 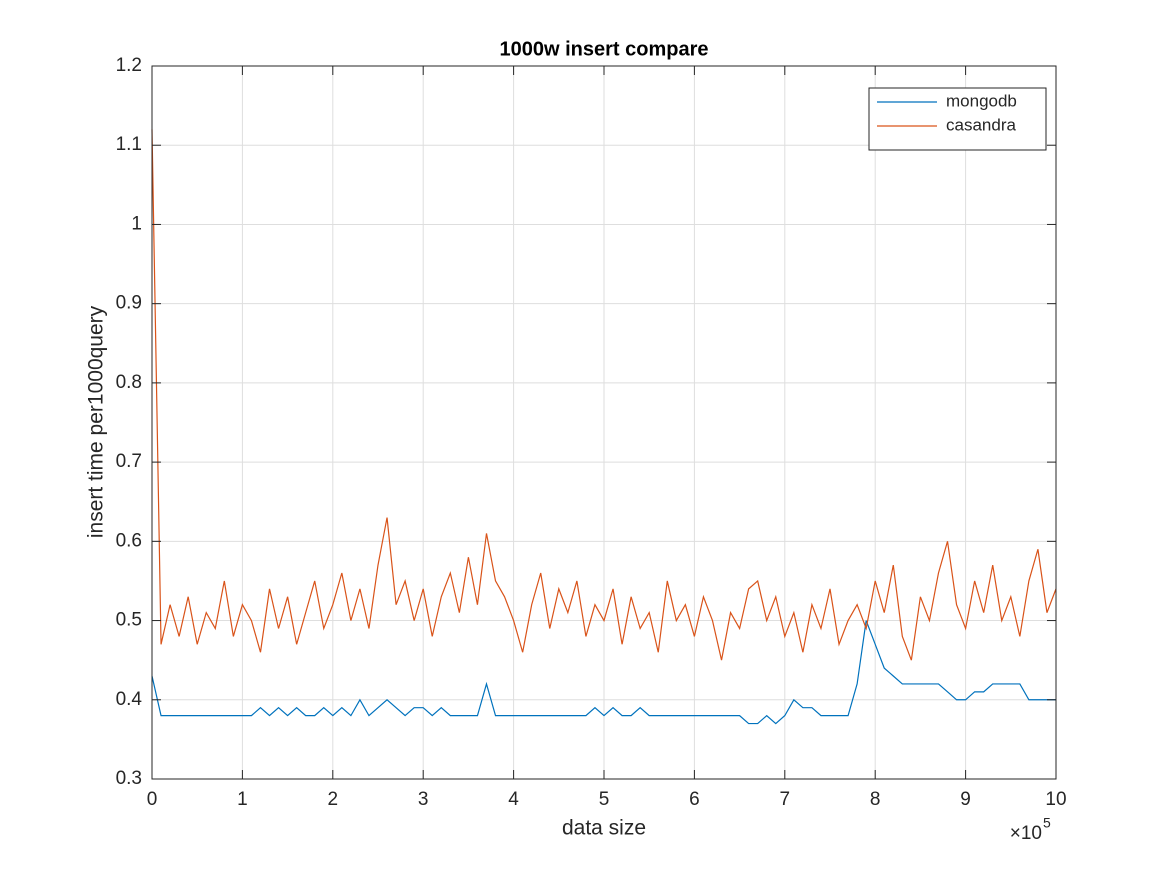 What do you see at coordinates (1047, 823) in the screenshot?
I see `x-multiplier-power: 5` at bounding box center [1047, 823].